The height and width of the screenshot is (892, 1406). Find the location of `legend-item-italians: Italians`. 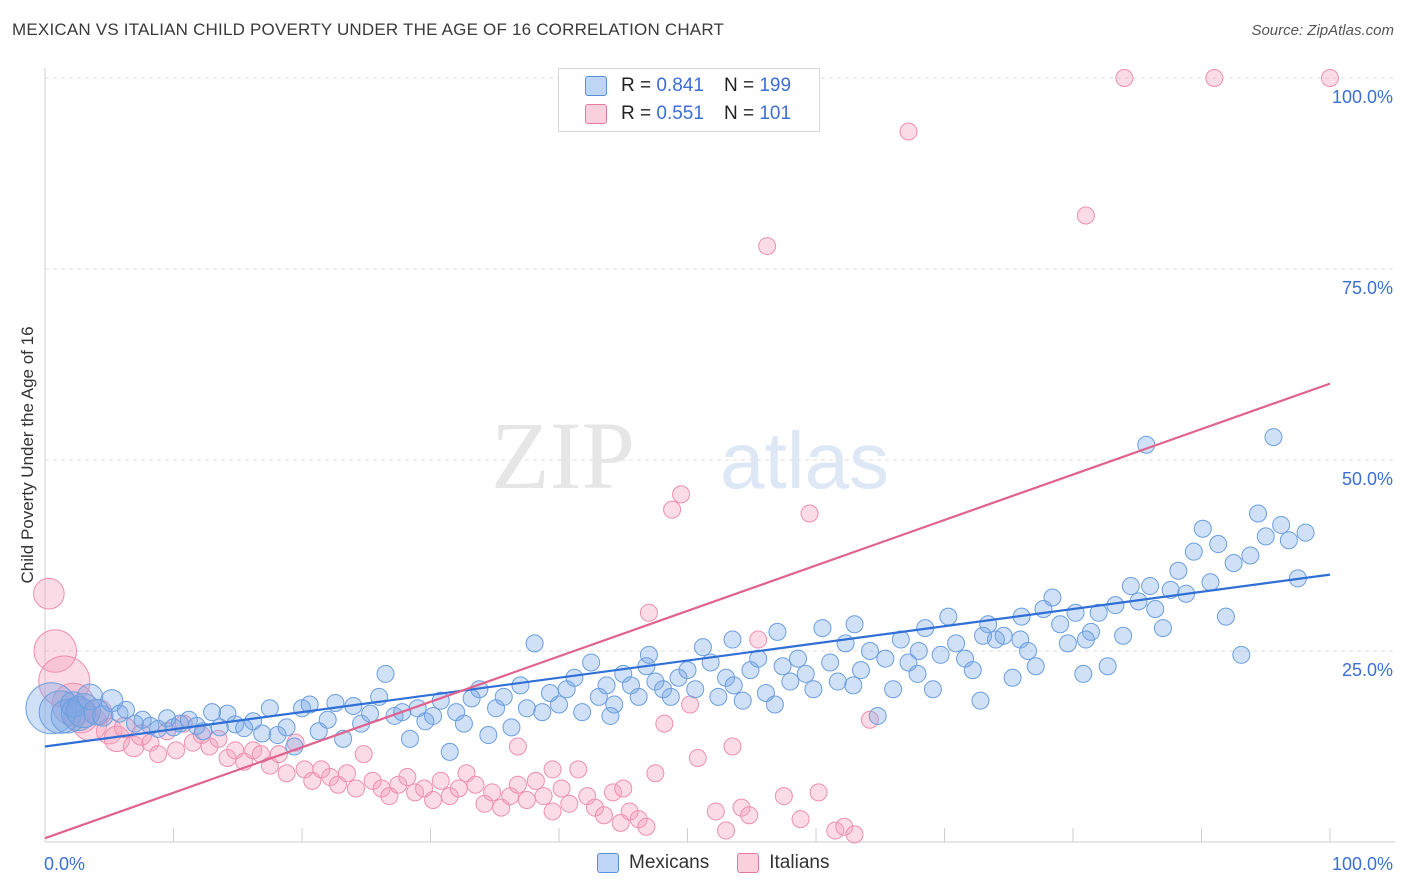

legend-item-italians: Italians is located at coordinates (783, 863).